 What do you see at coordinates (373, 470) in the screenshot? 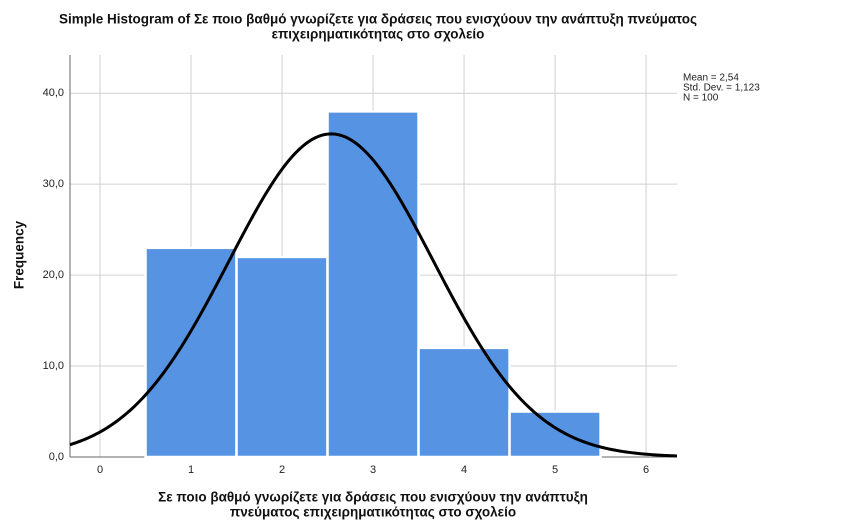
I see `x-tick-label: 3` at bounding box center [373, 470].